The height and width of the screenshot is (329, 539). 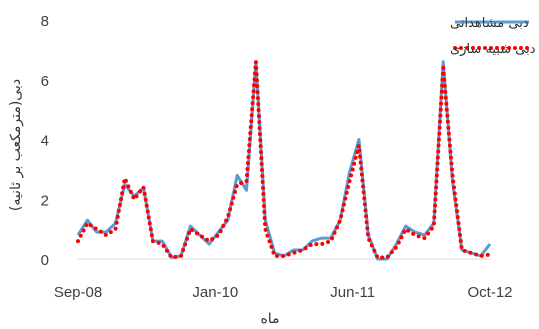 What do you see at coordinates (269, 319) in the screenshot?
I see `x-axis-title: ماه` at bounding box center [269, 319].